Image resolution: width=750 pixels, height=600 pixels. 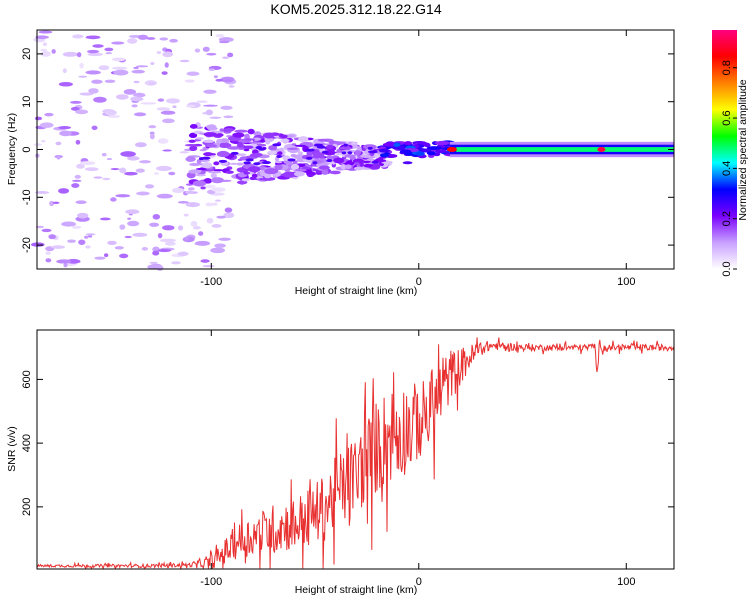 I want to click on spectrogram-y-tick-label: -20, so click(x=27, y=245).